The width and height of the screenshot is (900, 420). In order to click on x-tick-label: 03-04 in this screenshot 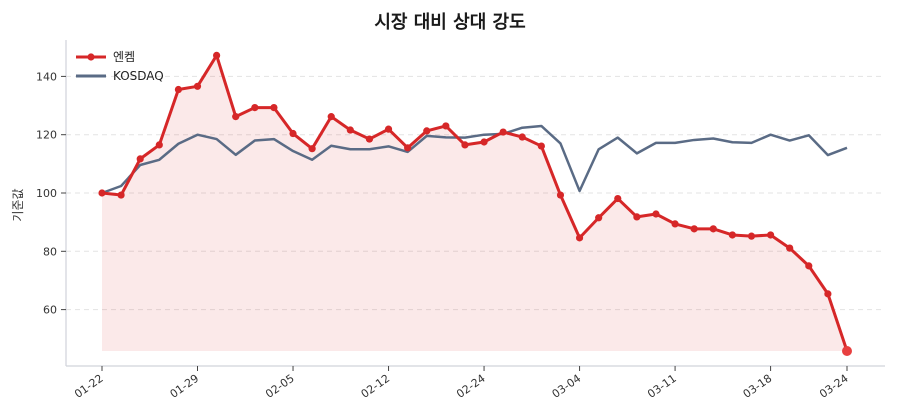, I will do `click(567, 386)`.